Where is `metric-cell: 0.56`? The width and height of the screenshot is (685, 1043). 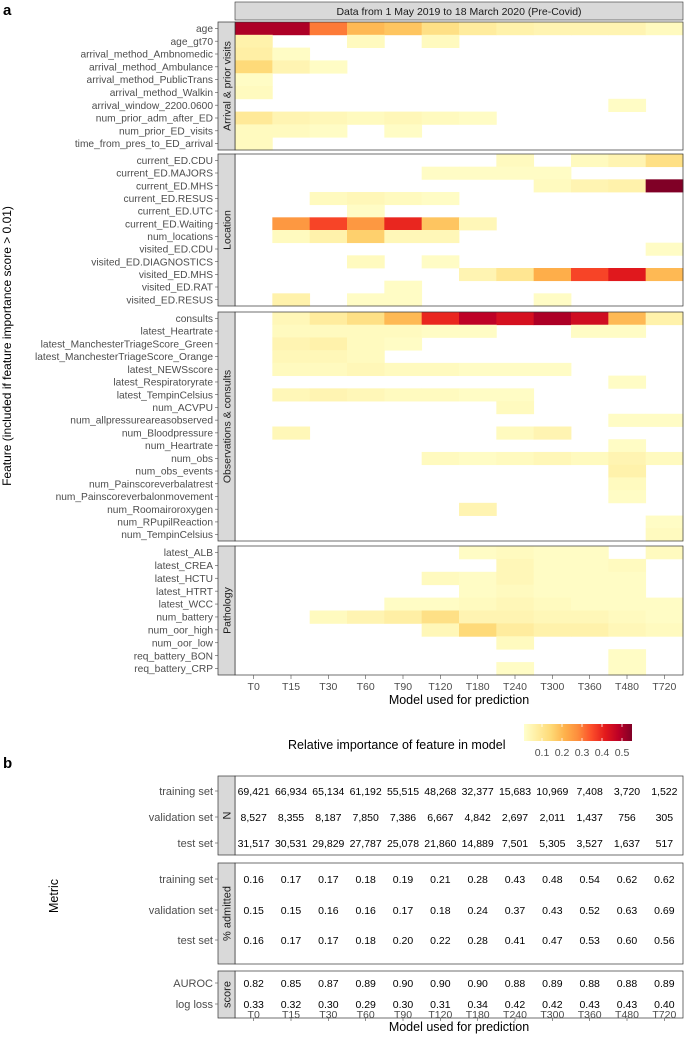 metric-cell: 0.56 is located at coordinates (664, 941).